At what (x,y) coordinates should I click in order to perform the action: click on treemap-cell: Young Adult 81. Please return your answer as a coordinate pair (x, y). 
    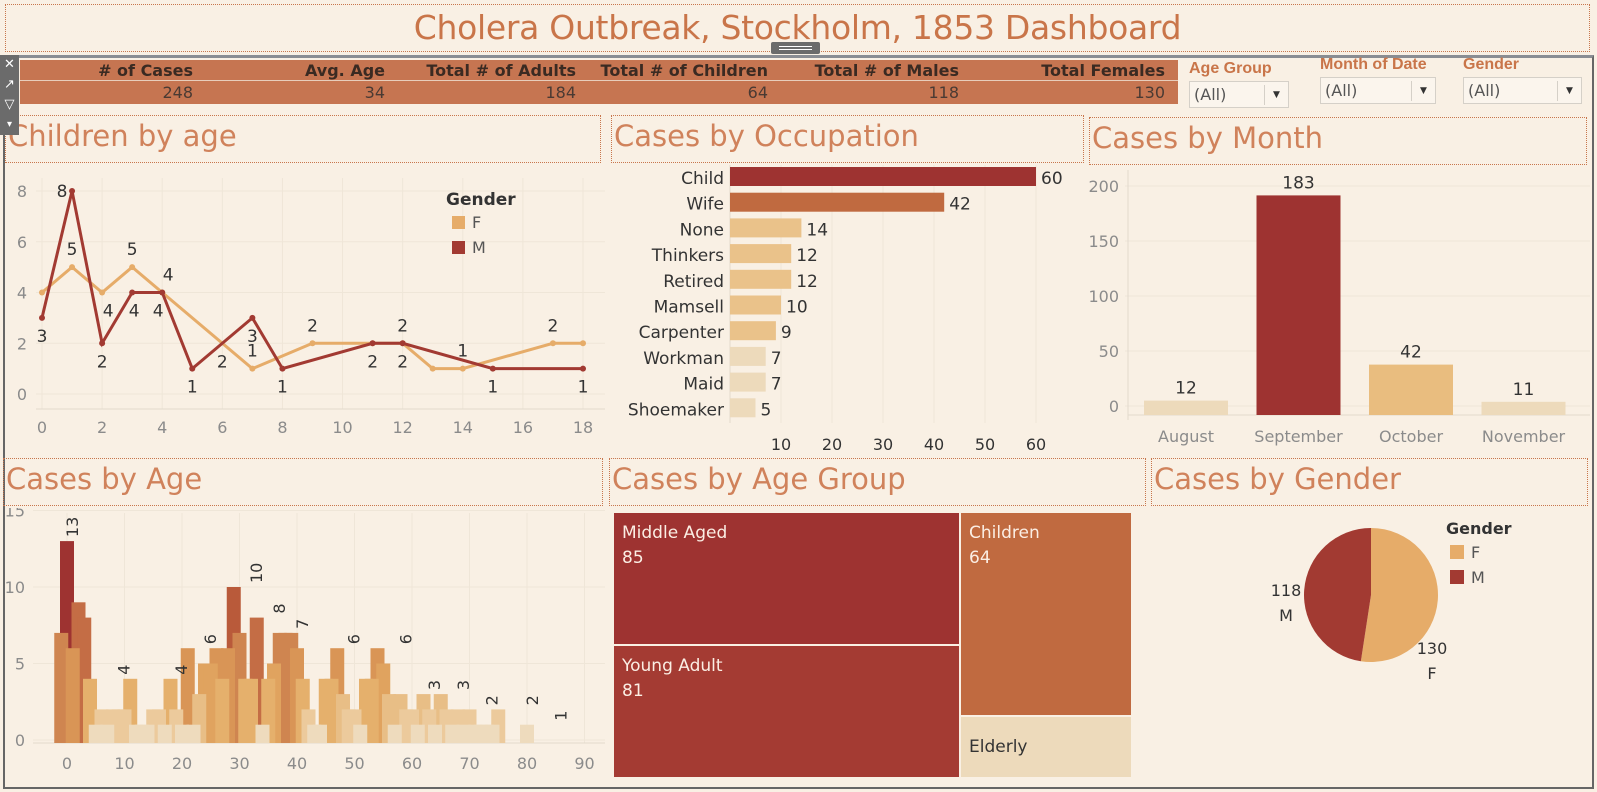
    Looking at the image, I should click on (786, 711).